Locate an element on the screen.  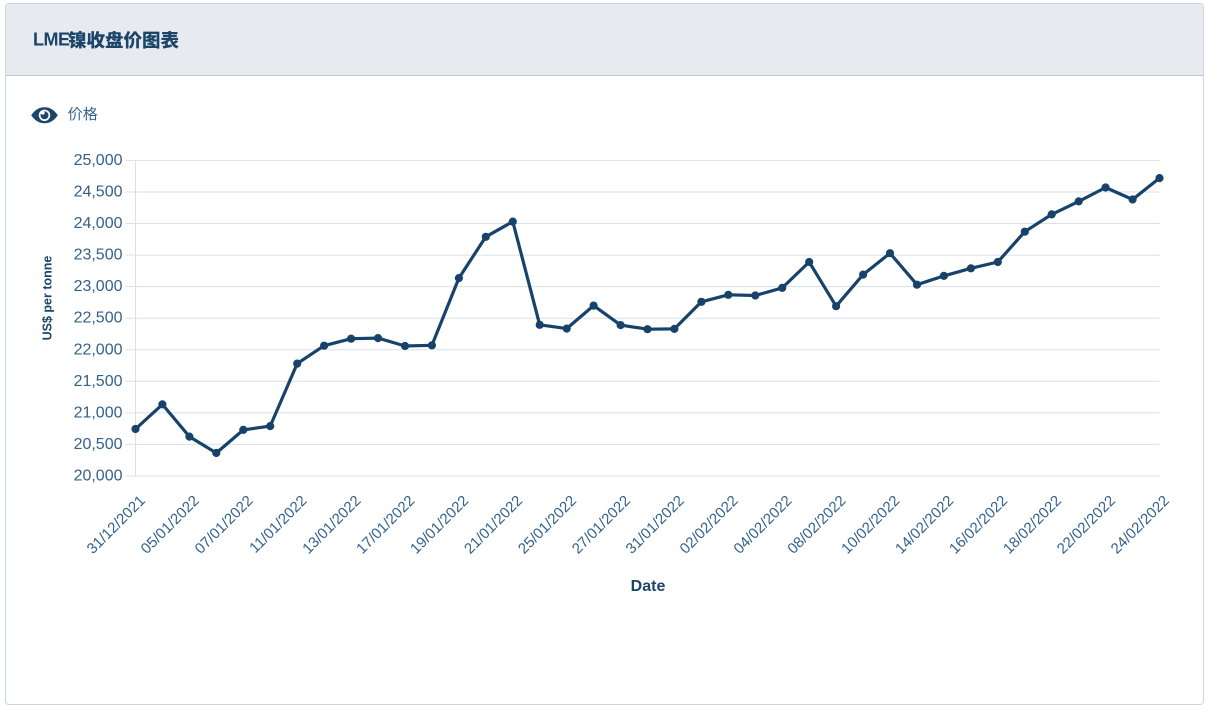
svg-text: 22,000 is located at coordinates (98, 349).